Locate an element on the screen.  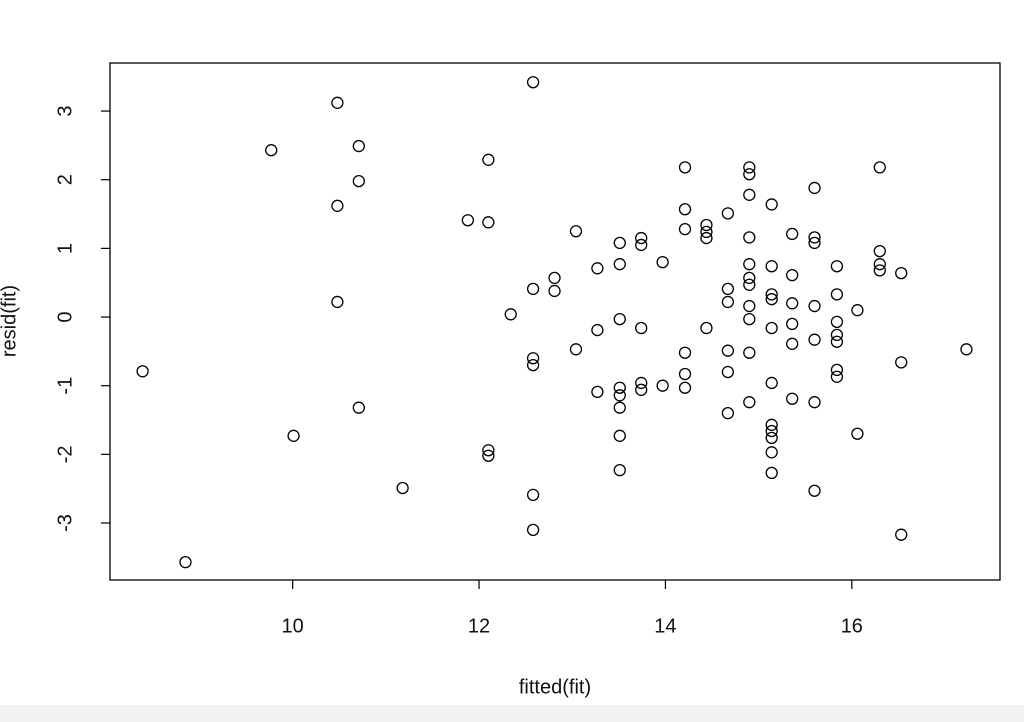
x-tick-label: 12 is located at coordinates (479, 626).